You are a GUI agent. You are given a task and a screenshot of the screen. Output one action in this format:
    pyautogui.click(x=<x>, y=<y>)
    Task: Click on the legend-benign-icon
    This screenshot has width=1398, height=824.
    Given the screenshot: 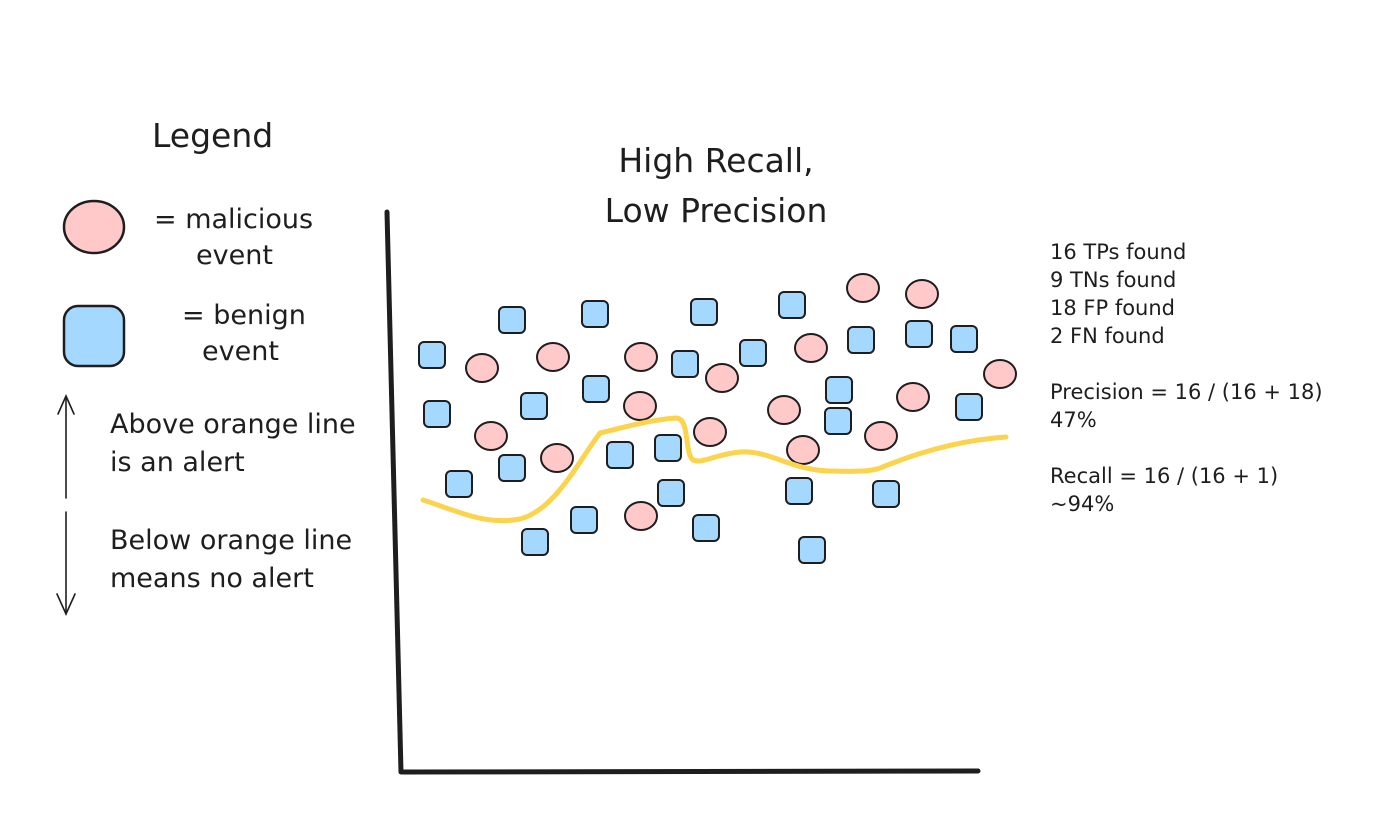 What is the action you would take?
    pyautogui.click(x=94, y=336)
    